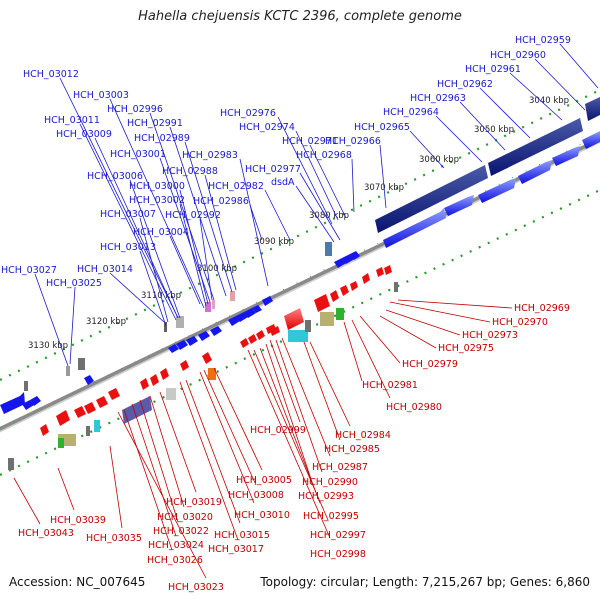 The height and width of the screenshot is (600, 600). I want to click on gene-label: HCH_02997, so click(338, 535).